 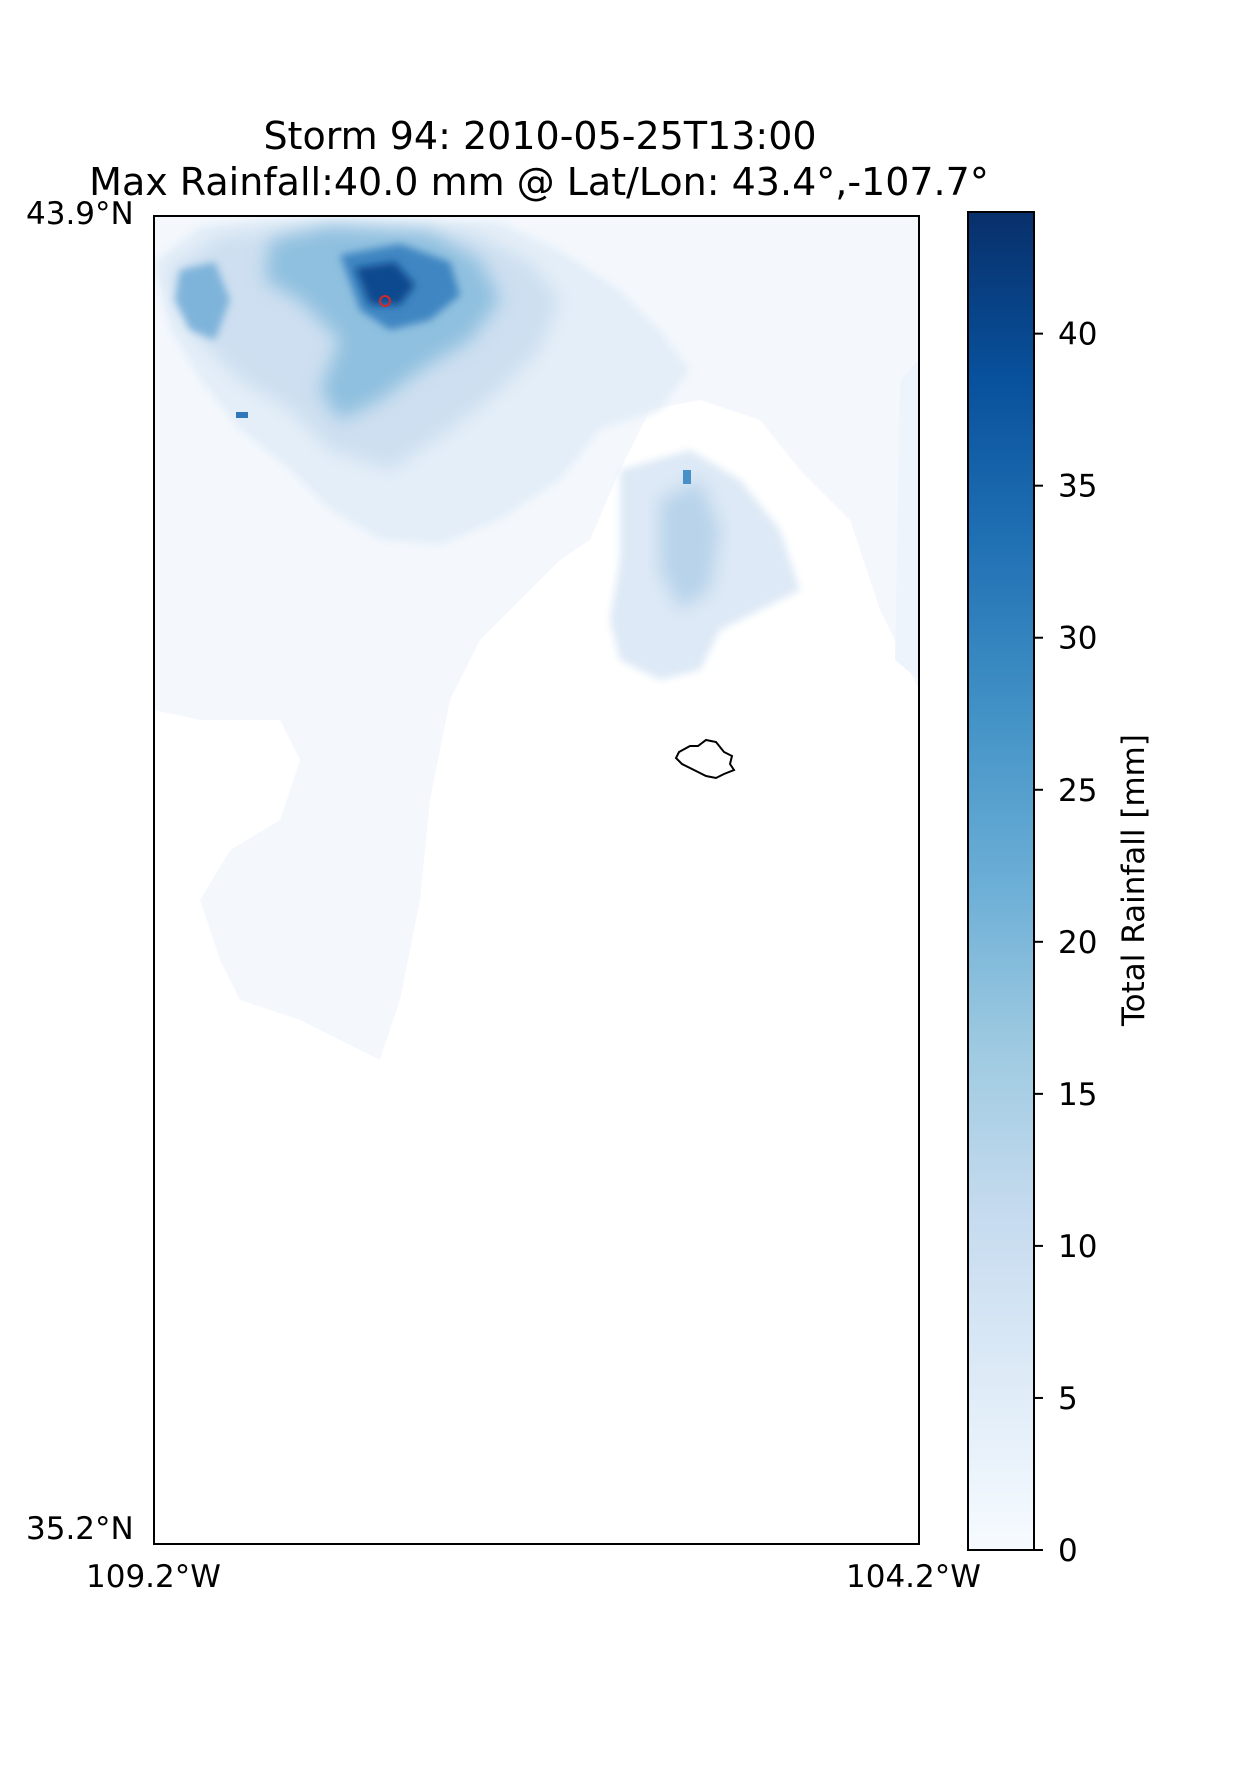 I want to click on colorbar-label: Total Rainfall [mm], so click(x=1134, y=880).